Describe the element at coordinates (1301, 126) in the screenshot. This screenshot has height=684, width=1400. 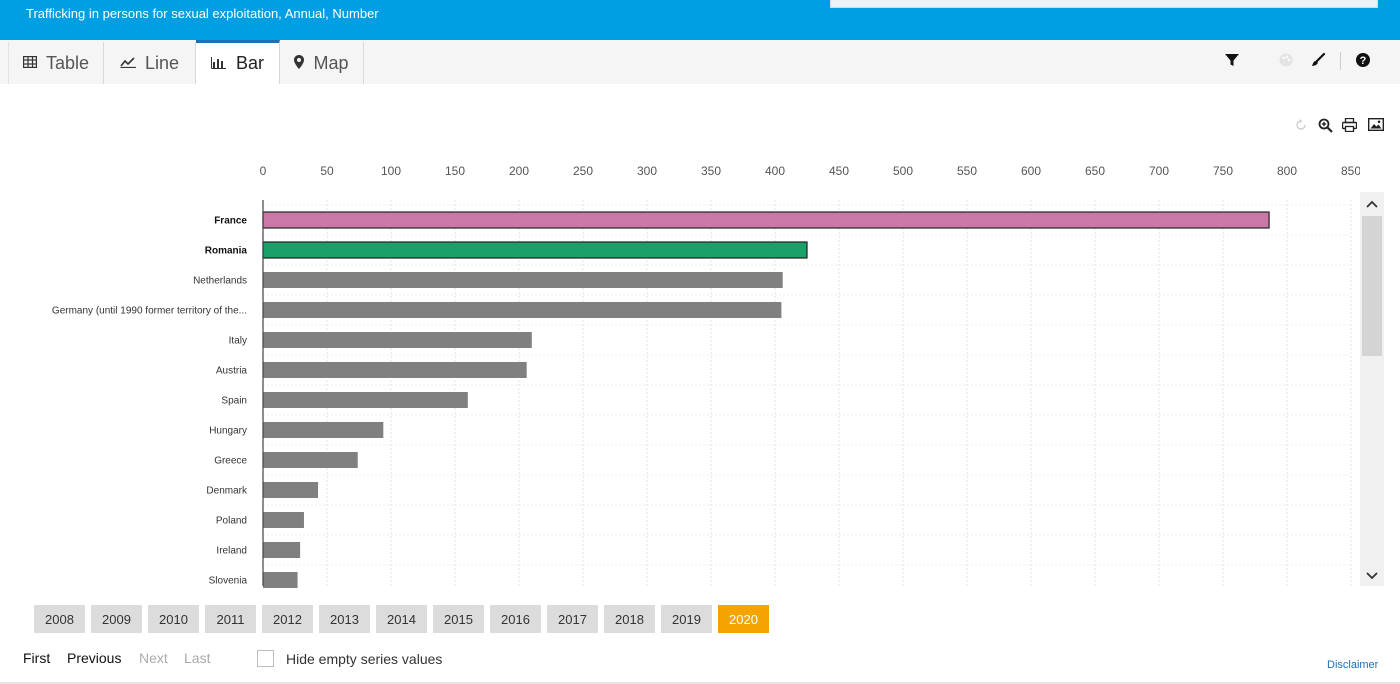
I see `reset-icon` at that location.